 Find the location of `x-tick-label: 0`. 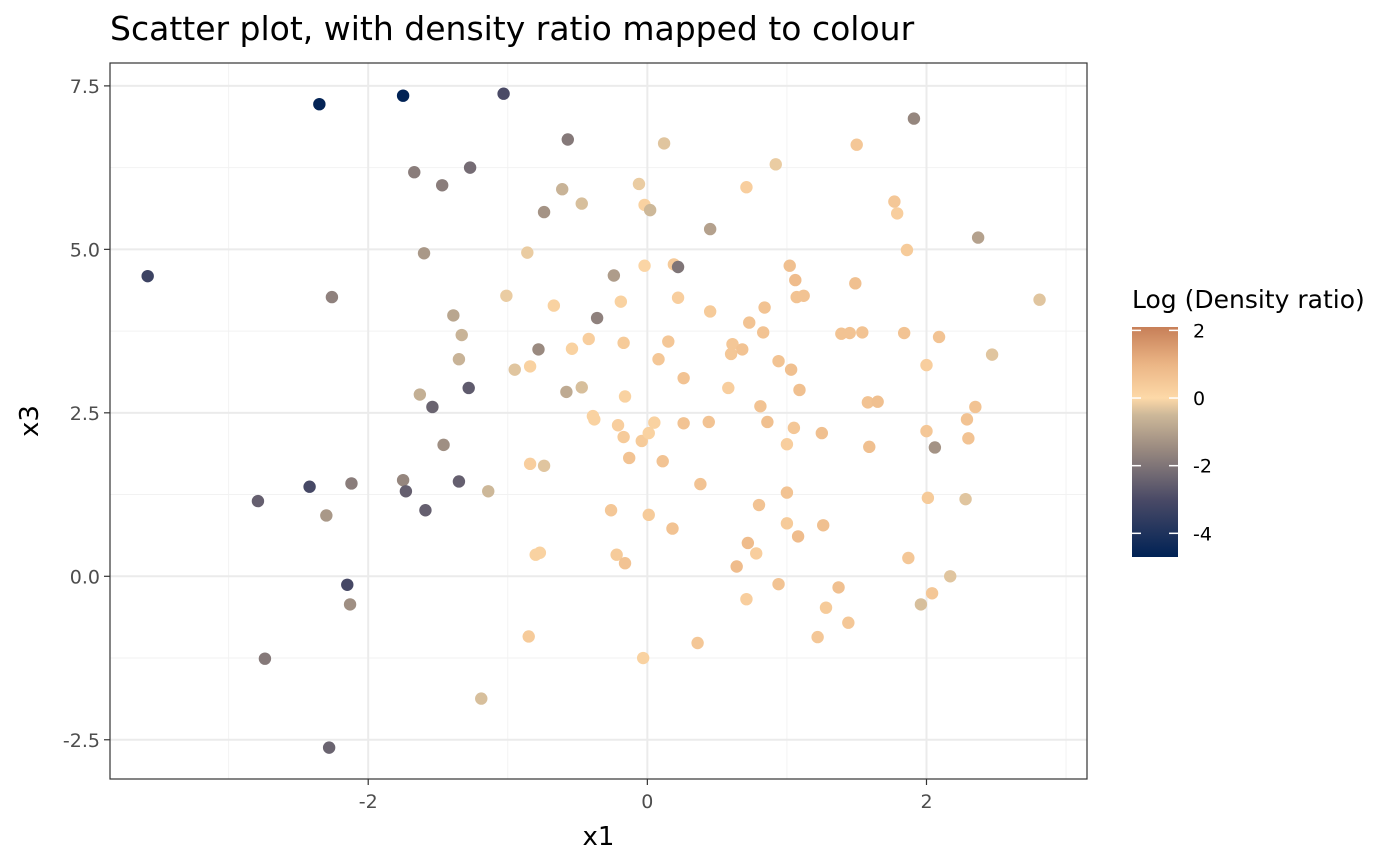

x-tick-label: 0 is located at coordinates (647, 802).